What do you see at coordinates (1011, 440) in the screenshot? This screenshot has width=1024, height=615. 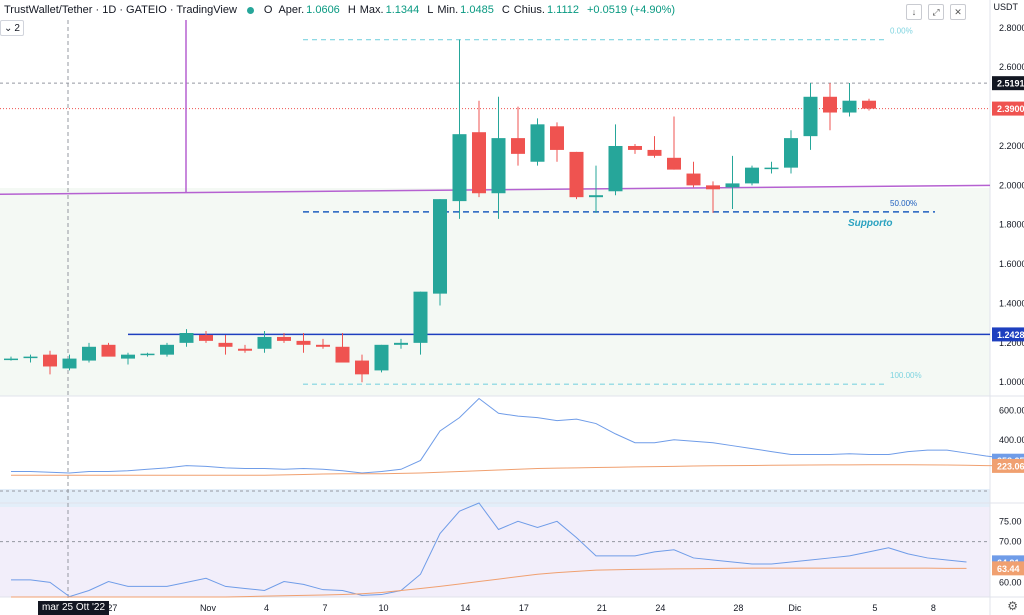 I see `y-tick-label: 400.00` at bounding box center [1011, 440].